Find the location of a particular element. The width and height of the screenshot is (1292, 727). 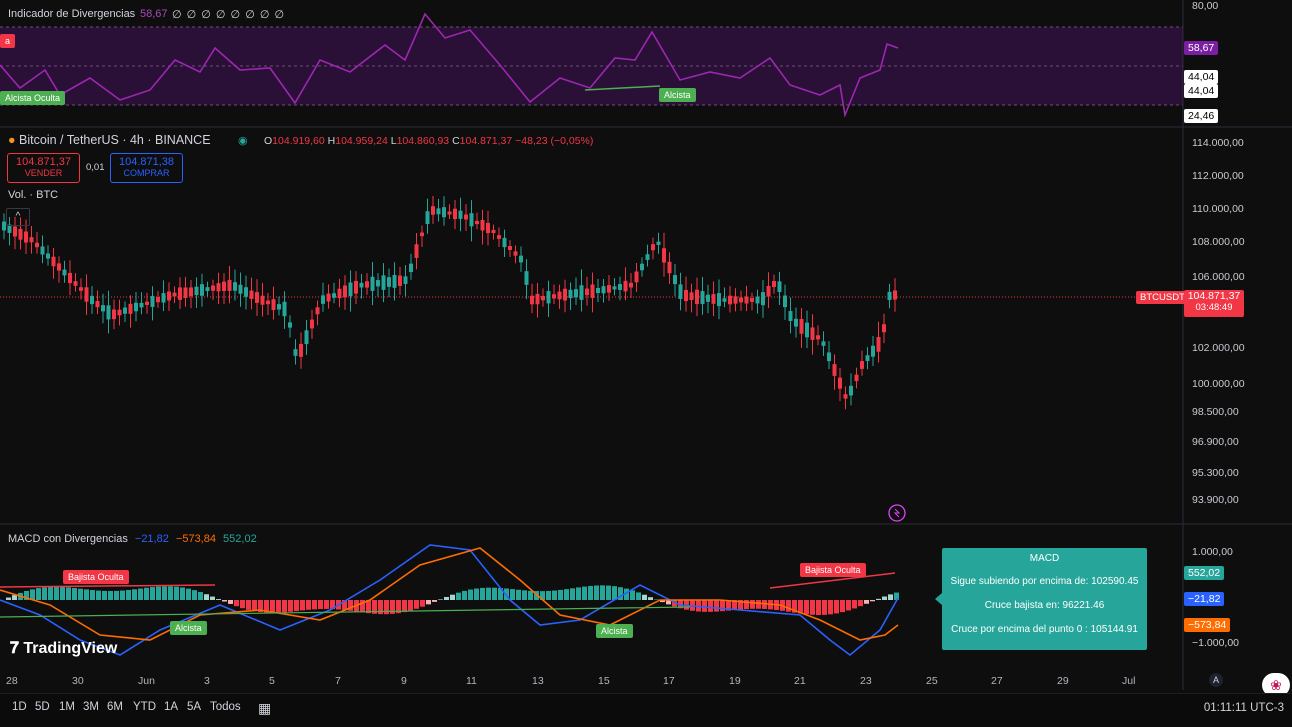

macd-axis-label: 1.000,00 is located at coordinates (1212, 552).